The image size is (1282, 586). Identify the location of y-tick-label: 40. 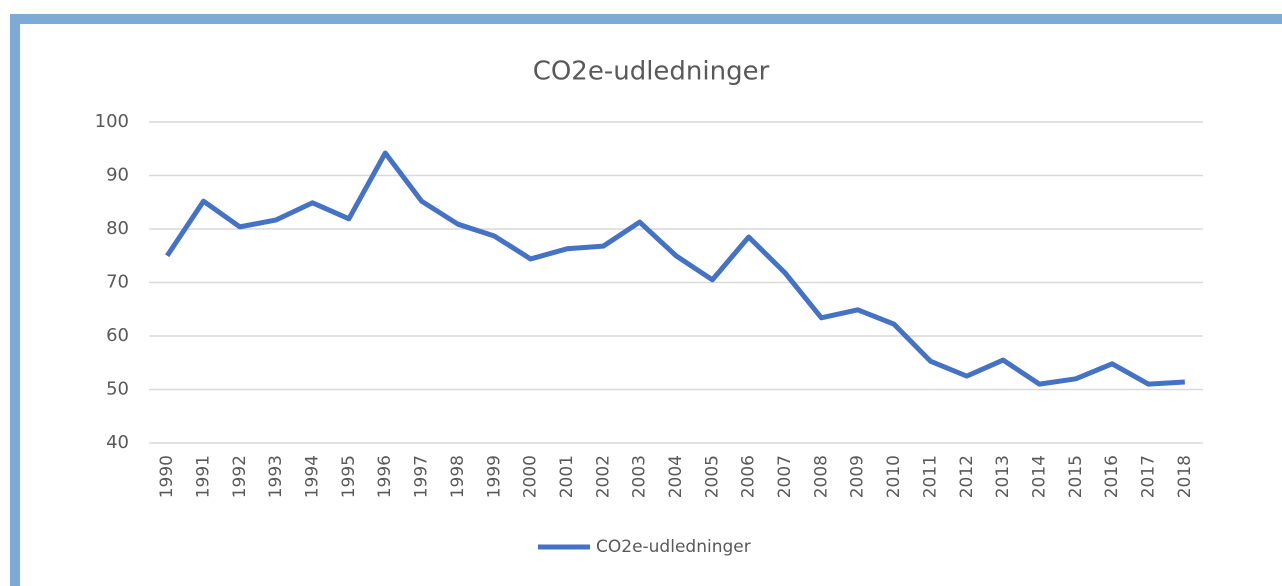
(117, 442).